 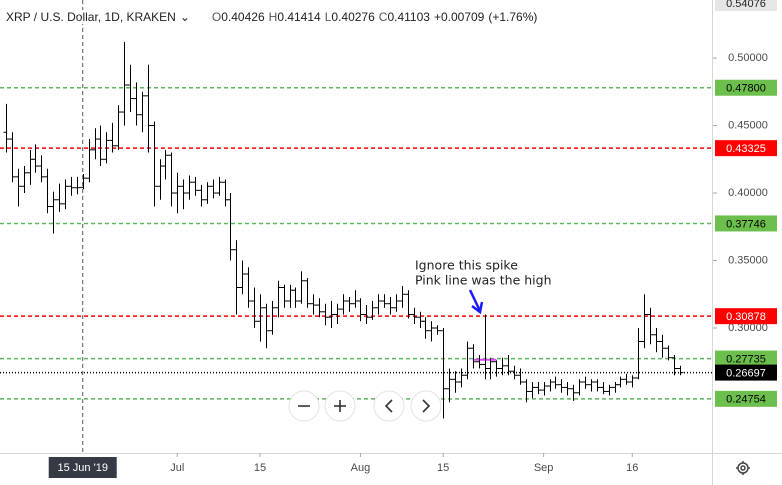 I want to click on price-label: 0.37746, so click(x=746, y=224).